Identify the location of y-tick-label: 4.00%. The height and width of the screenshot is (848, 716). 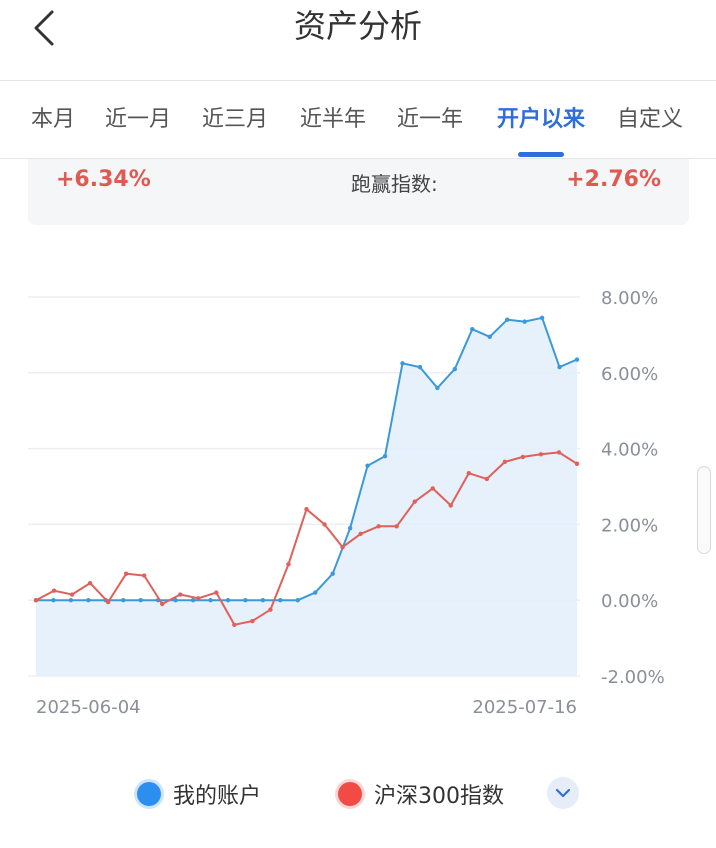
(629, 450).